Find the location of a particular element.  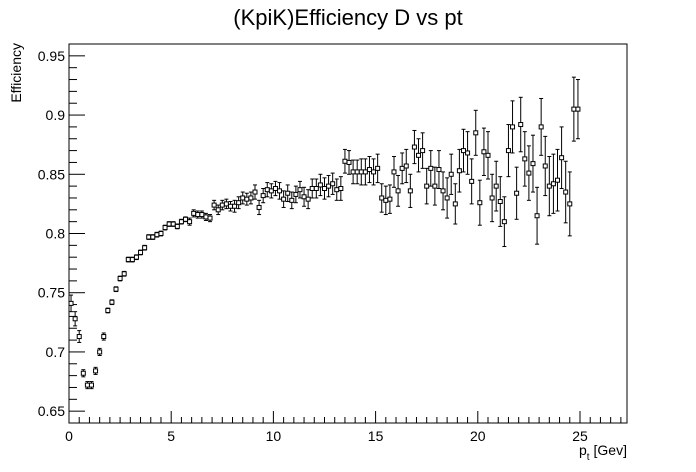

y-tick-label: 0.95 is located at coordinates (51, 56).